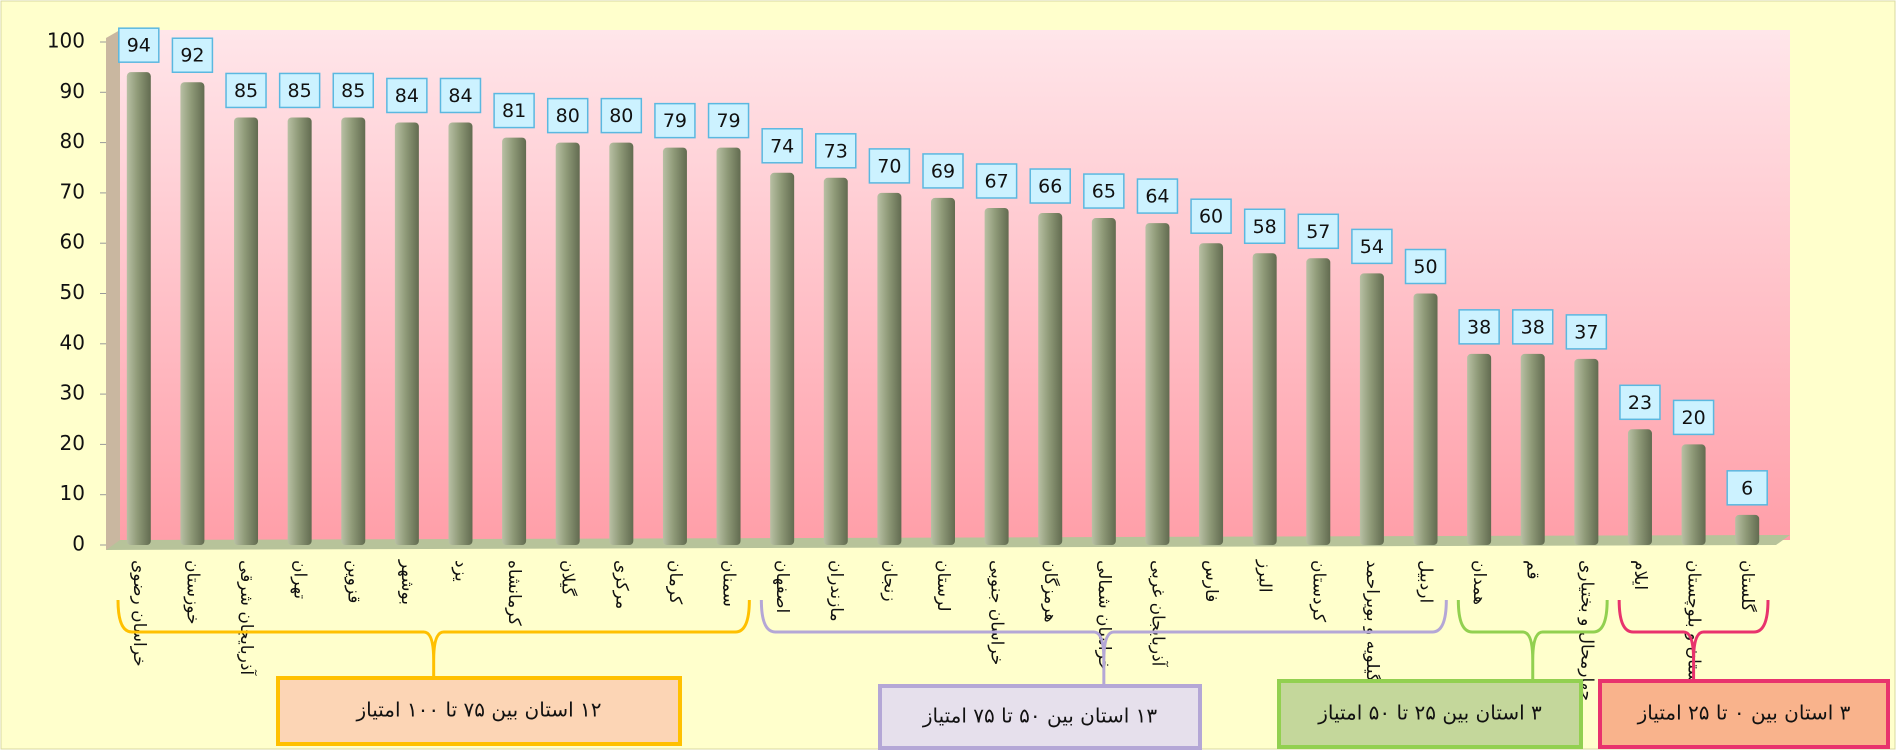 Image resolution: width=1896 pixels, height=750 pixels. What do you see at coordinates (192, 592) in the screenshot?
I see `x-tick-label: خوزستان` at bounding box center [192, 592].